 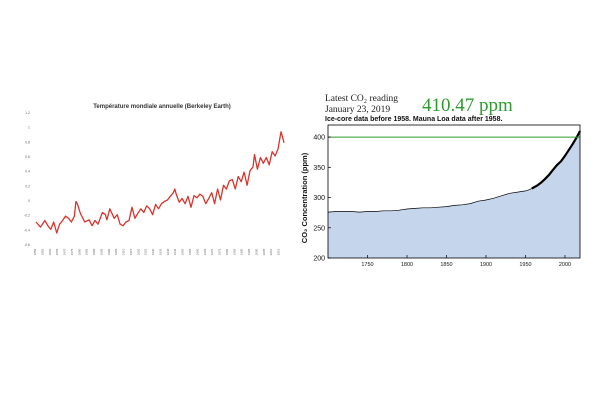 I want to click on temp-ytick-label: 1, so click(x=29, y=128).